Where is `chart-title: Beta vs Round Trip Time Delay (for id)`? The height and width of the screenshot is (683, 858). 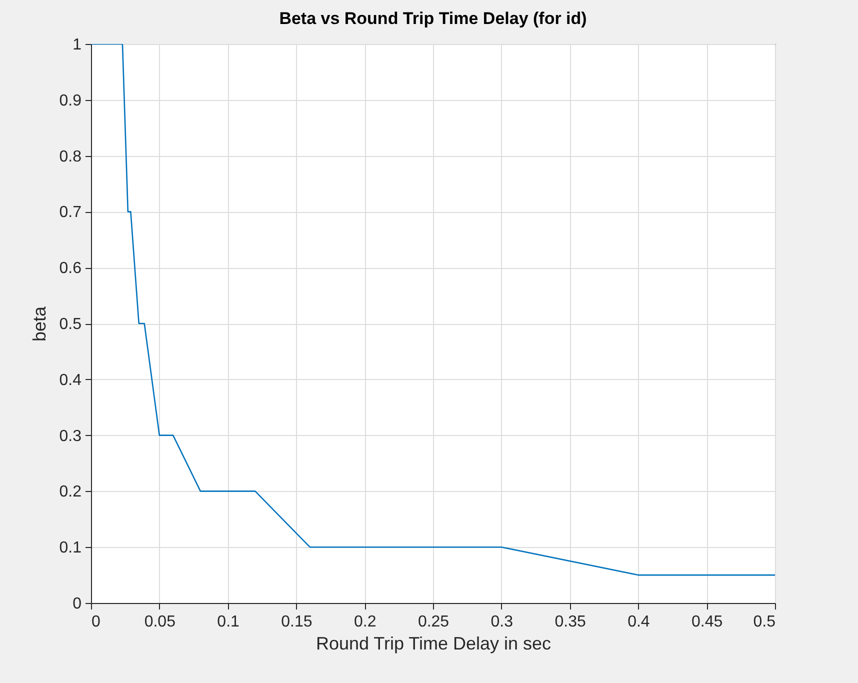
chart-title: Beta vs Round Trip Time Delay (for id) is located at coordinates (433, 18).